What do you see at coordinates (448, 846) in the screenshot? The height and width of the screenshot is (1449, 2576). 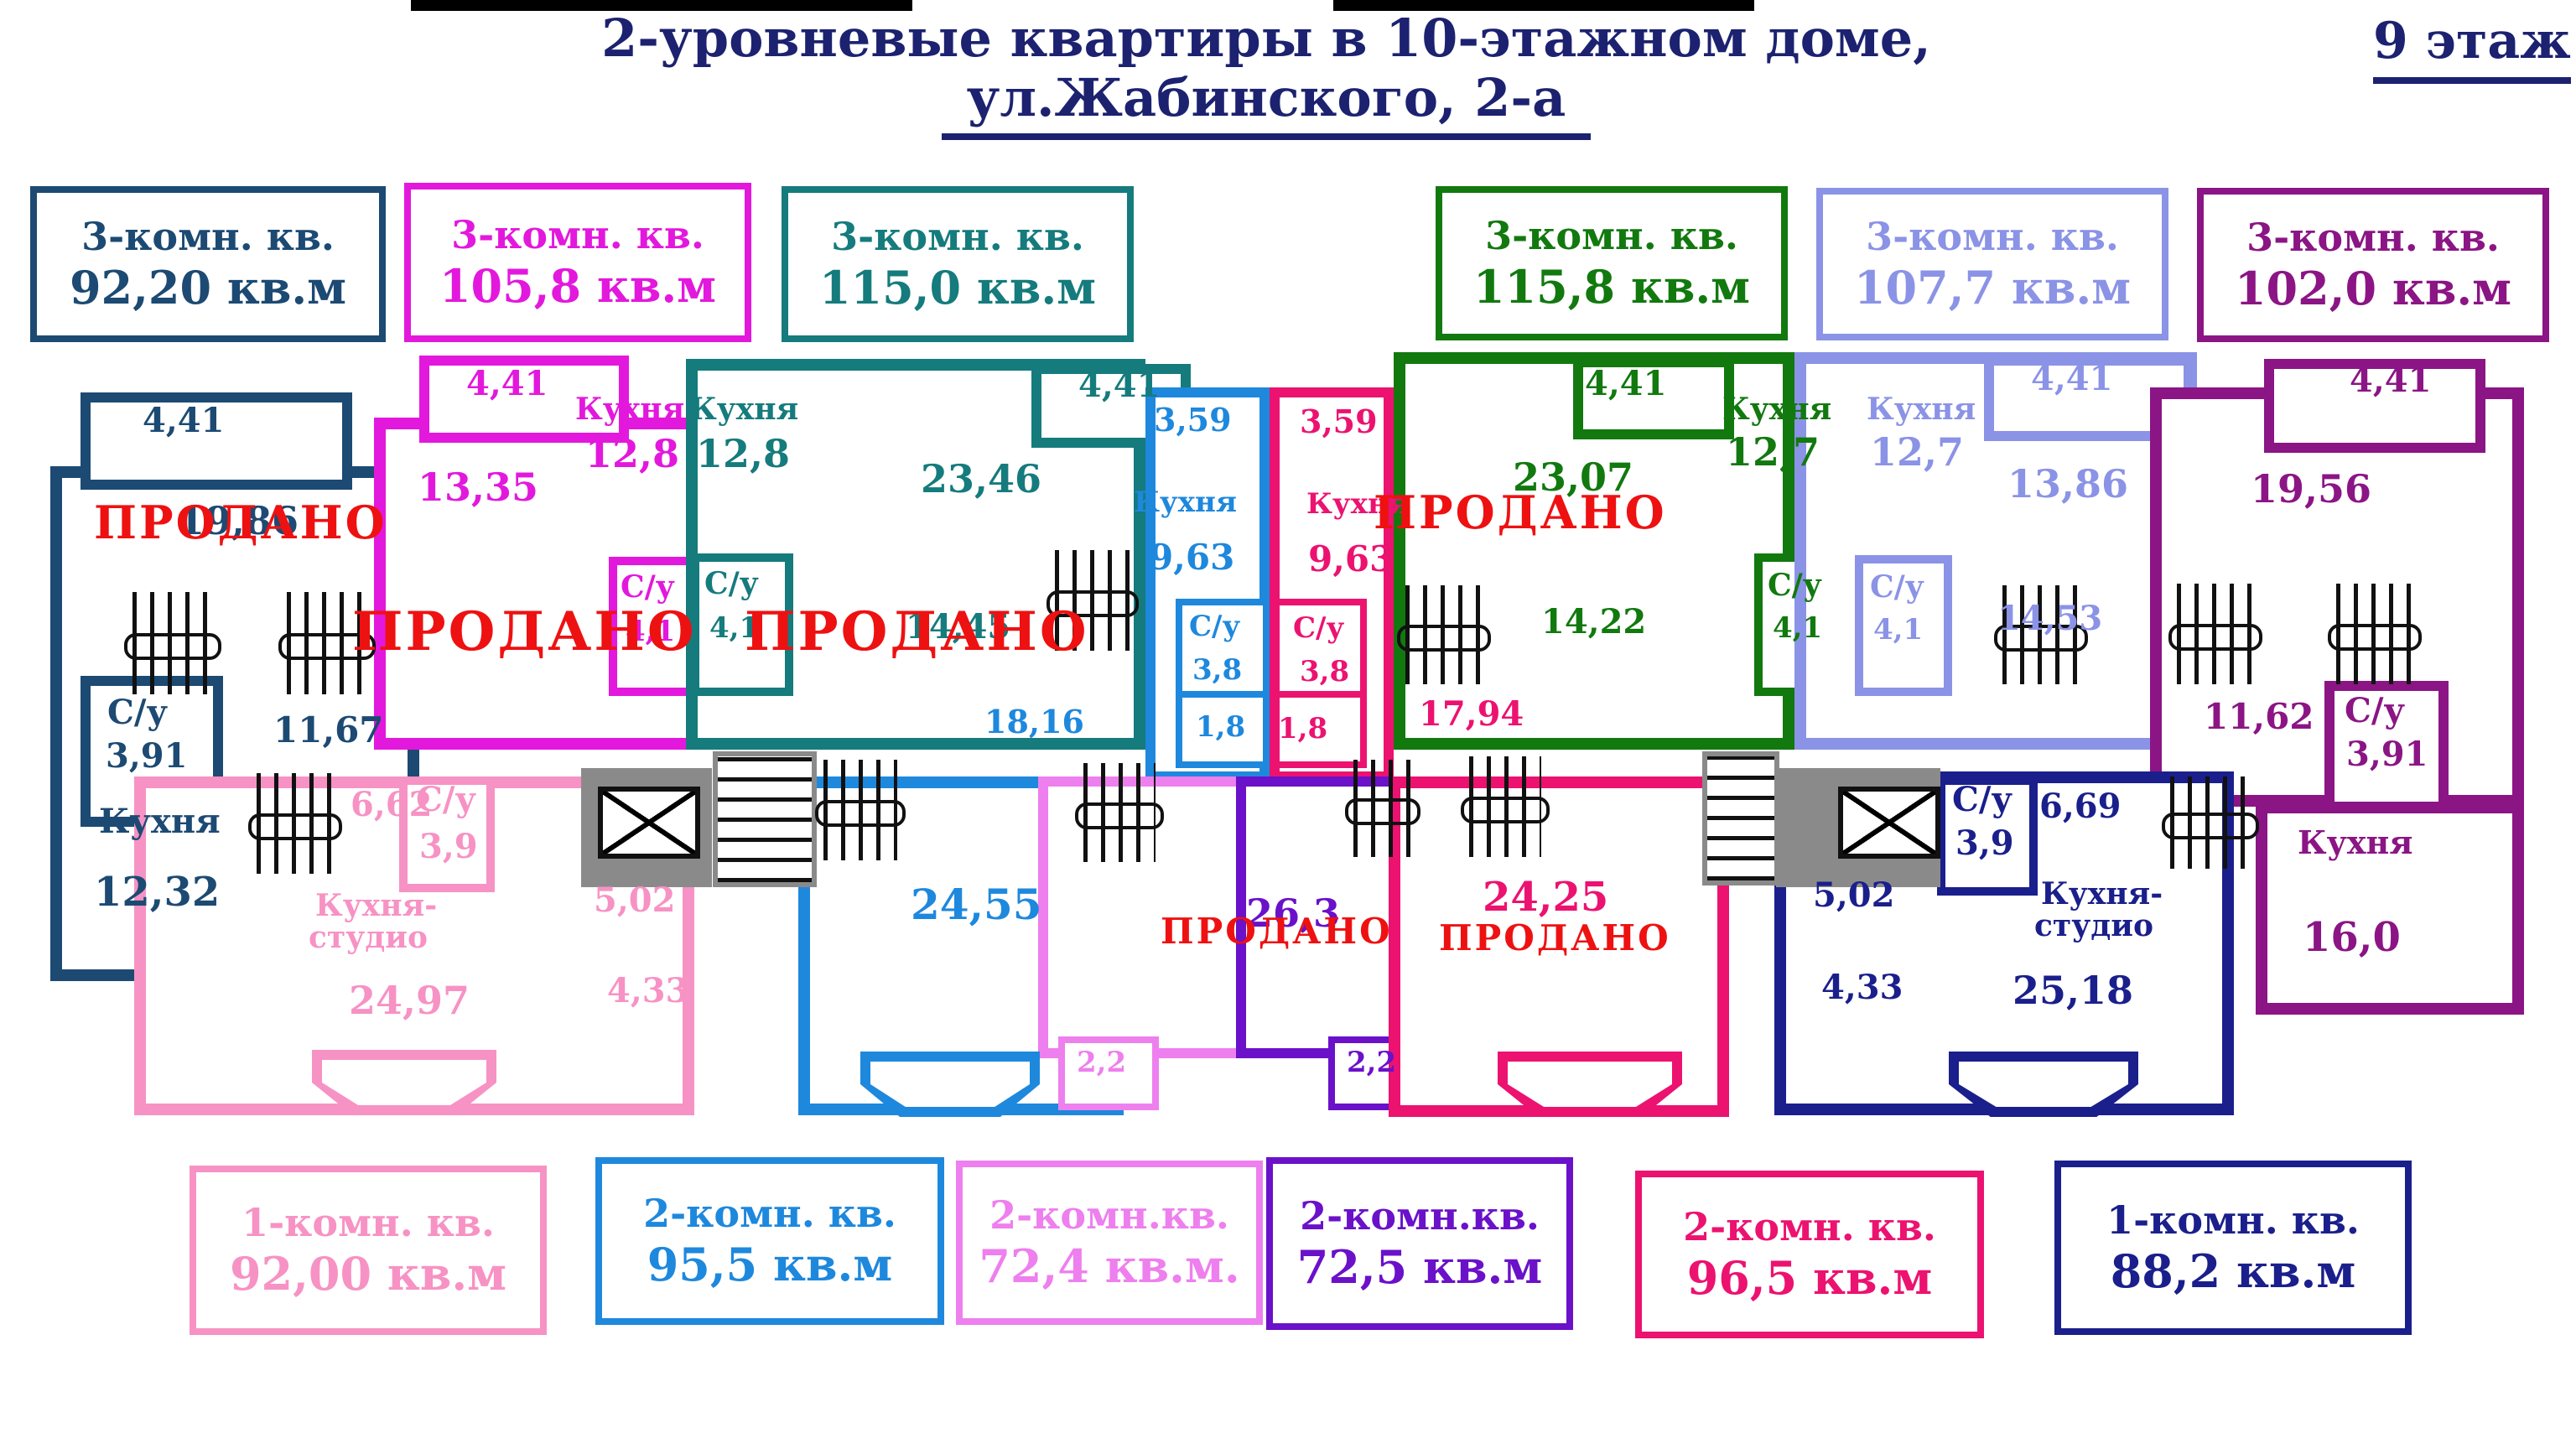 I see `room-label: 3,9` at bounding box center [448, 846].